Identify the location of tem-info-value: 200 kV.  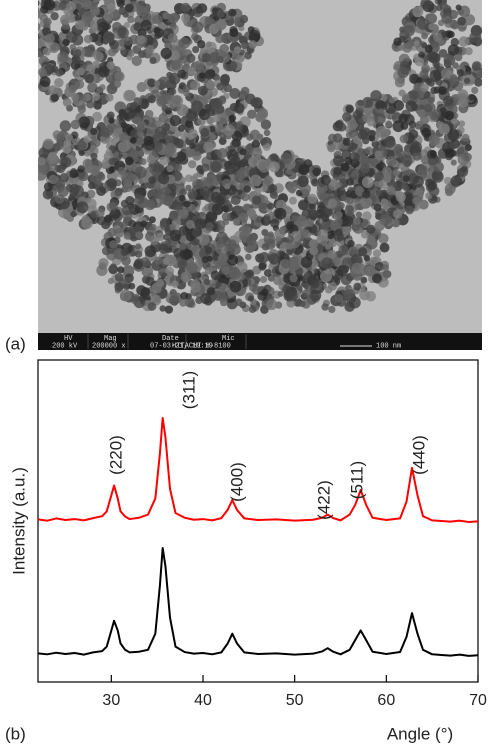
(65, 346).